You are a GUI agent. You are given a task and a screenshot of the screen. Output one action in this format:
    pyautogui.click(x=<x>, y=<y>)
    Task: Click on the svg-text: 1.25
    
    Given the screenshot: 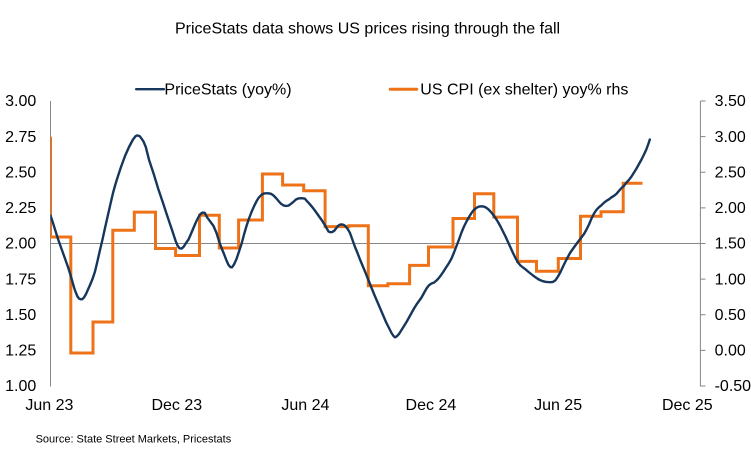 What is the action you would take?
    pyautogui.click(x=20, y=351)
    